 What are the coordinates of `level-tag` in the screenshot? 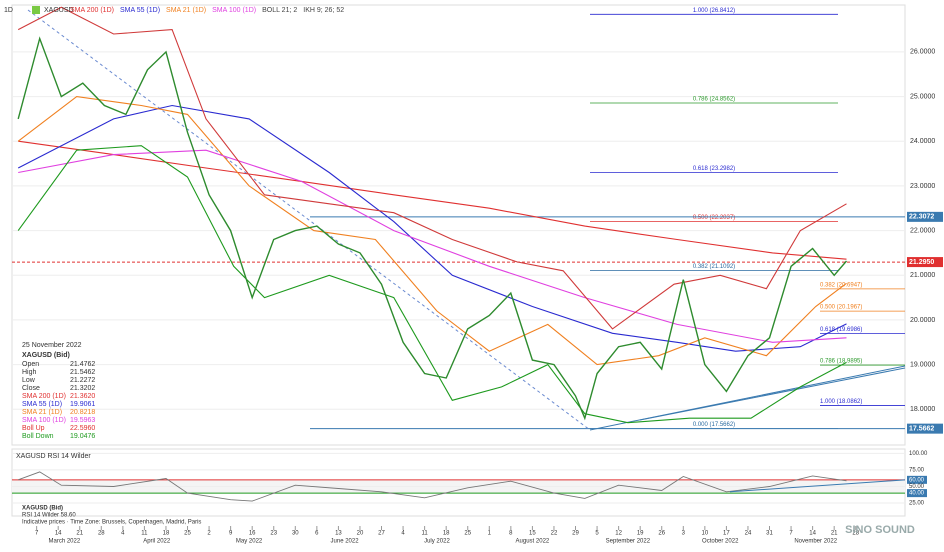 It's located at (925, 428).